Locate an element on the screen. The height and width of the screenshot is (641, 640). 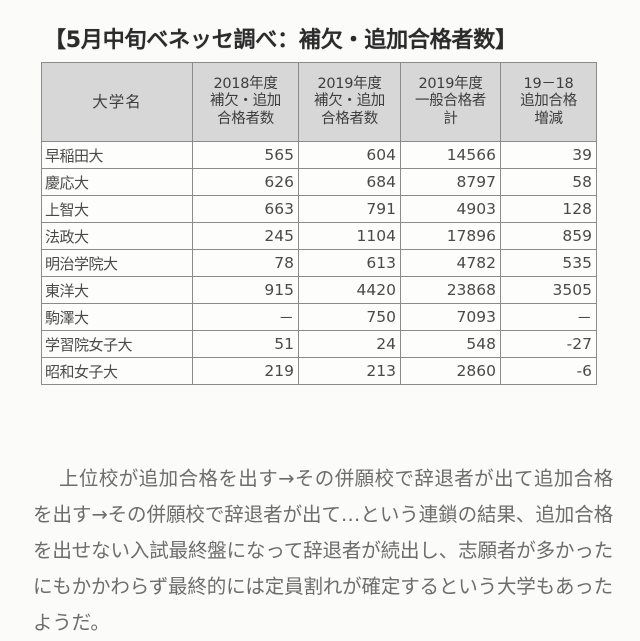
cell-university-name: 法政大 is located at coordinates (117, 236).